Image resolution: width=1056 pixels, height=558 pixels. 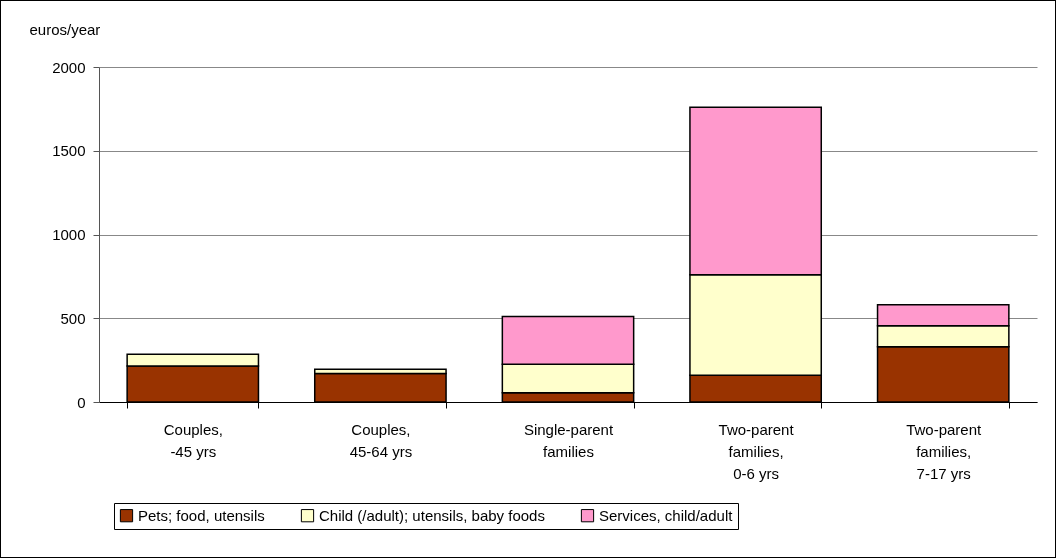 I want to click on y-tick-label: 500, so click(x=73, y=318).